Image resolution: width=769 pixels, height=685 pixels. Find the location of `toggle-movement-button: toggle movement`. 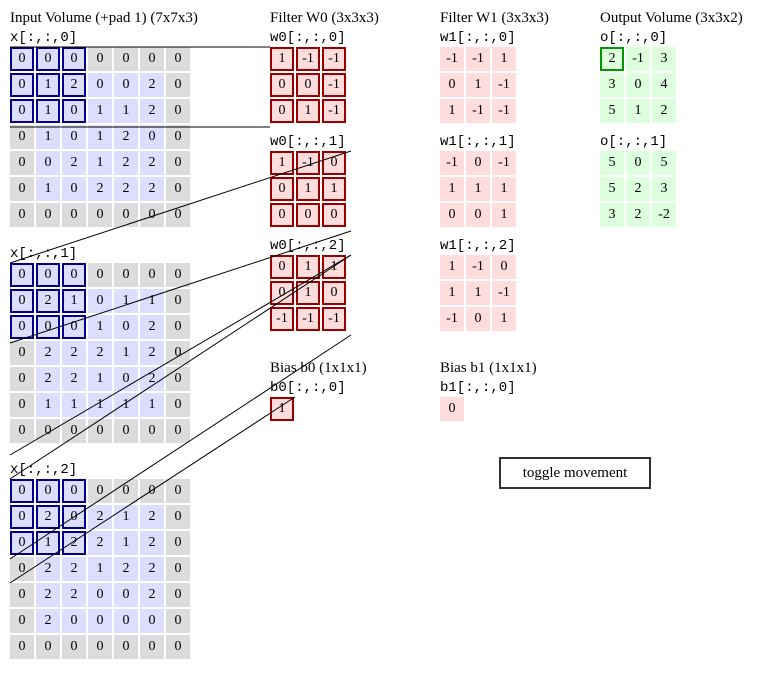

toggle-movement-button: toggle movement is located at coordinates (575, 473).